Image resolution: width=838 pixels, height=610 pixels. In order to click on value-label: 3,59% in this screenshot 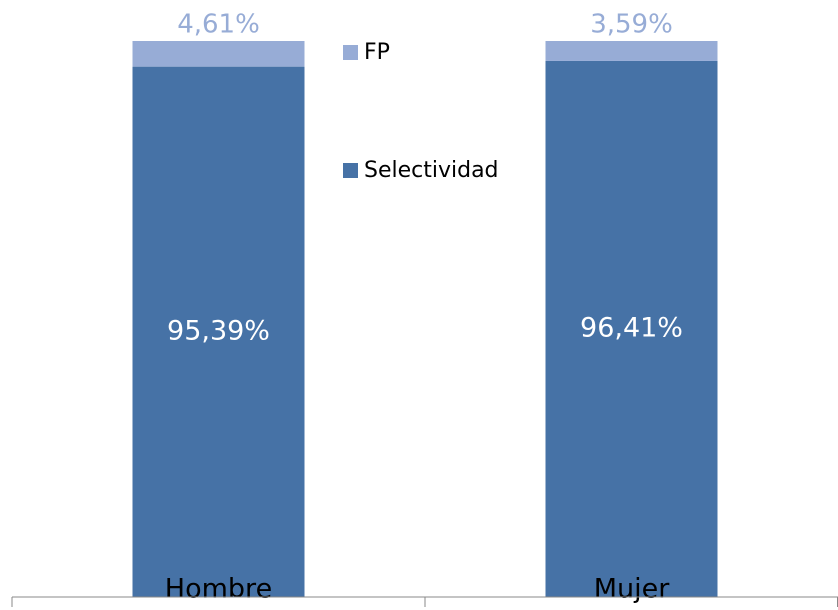, I will do `click(631, 25)`.